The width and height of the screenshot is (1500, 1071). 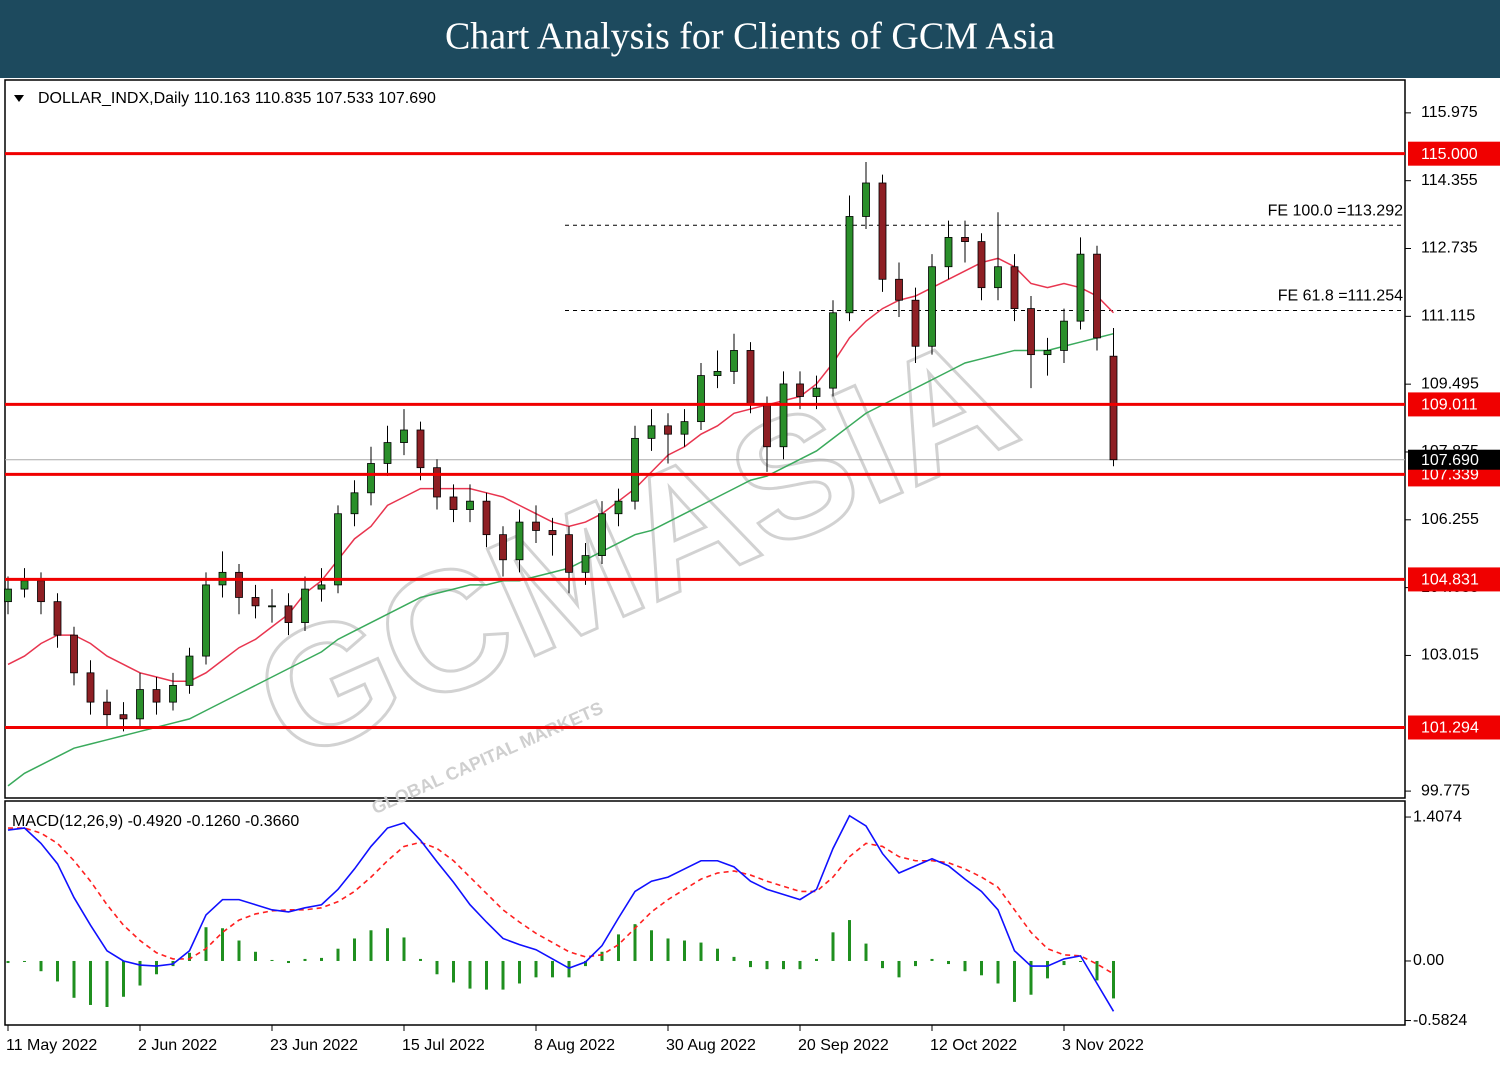 What do you see at coordinates (561, 913) in the screenshot?
I see `main-line` at bounding box center [561, 913].